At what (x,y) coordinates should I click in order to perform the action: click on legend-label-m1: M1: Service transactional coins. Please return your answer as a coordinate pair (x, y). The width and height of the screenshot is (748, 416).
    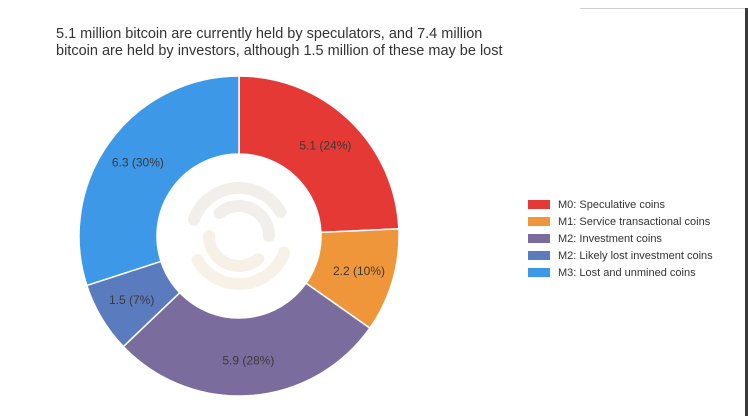
    Looking at the image, I should click on (634, 221).